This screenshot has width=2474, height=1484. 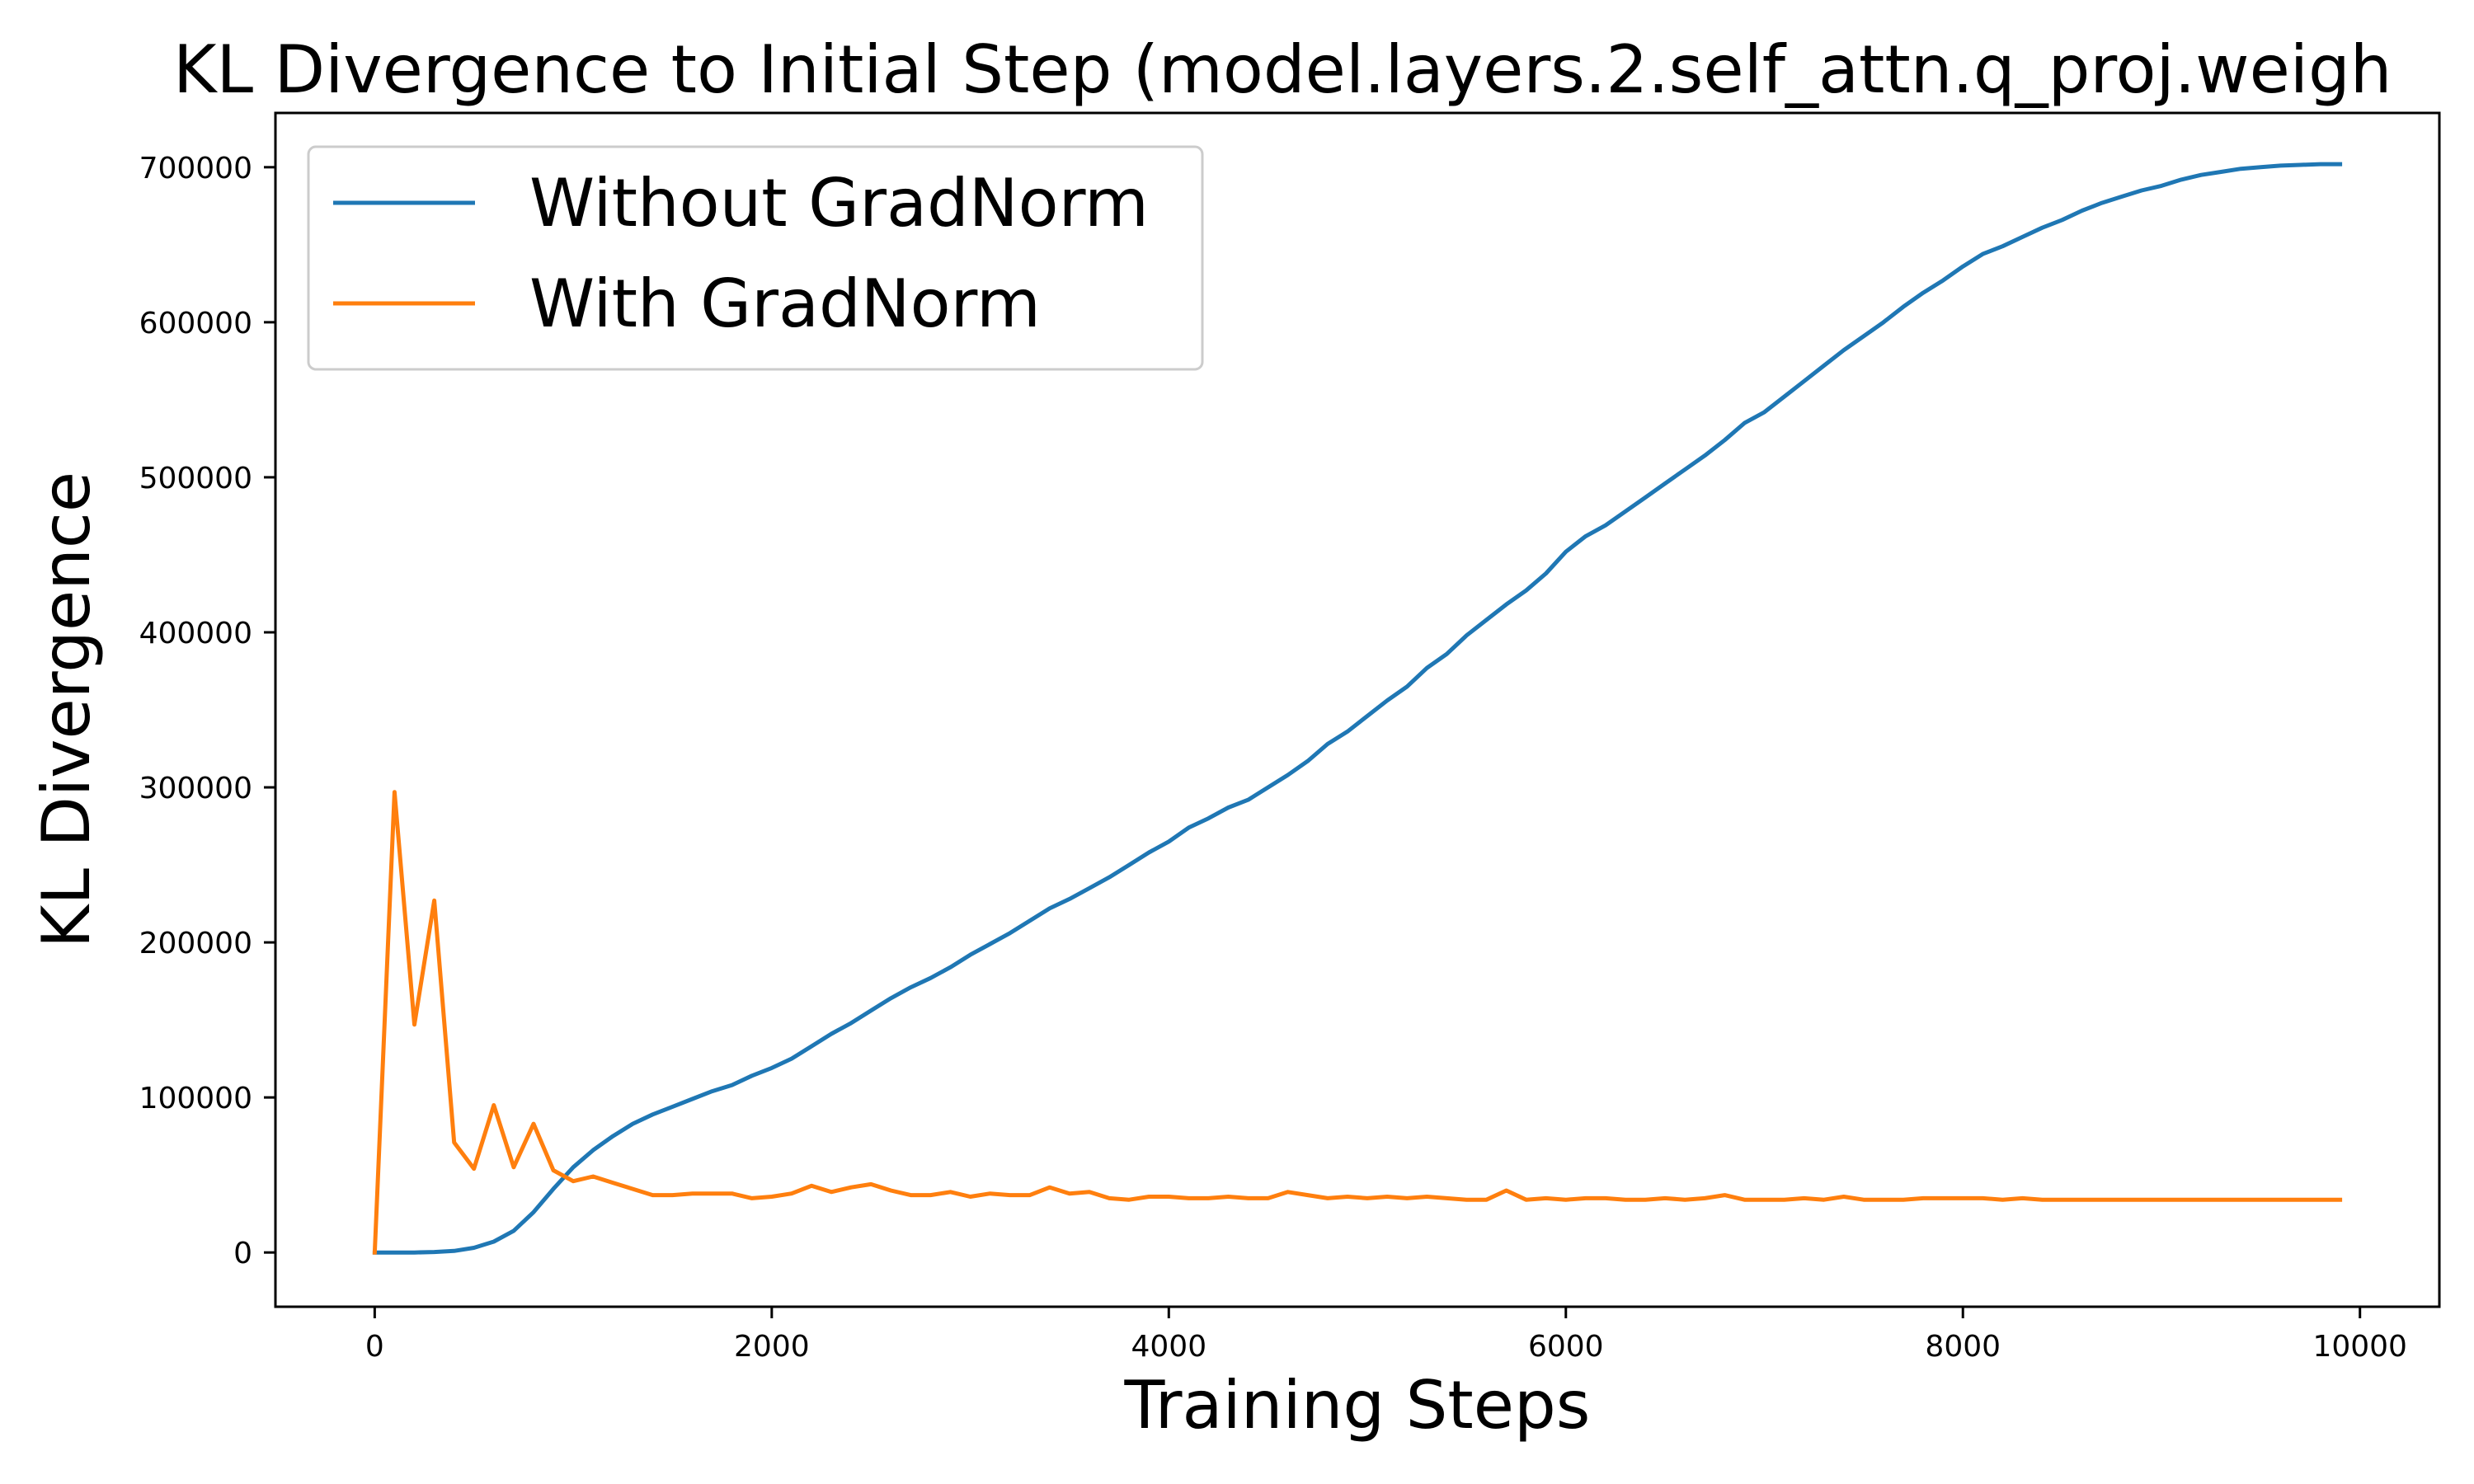 I want to click on y-tick-label: 400000, so click(x=195, y=633).